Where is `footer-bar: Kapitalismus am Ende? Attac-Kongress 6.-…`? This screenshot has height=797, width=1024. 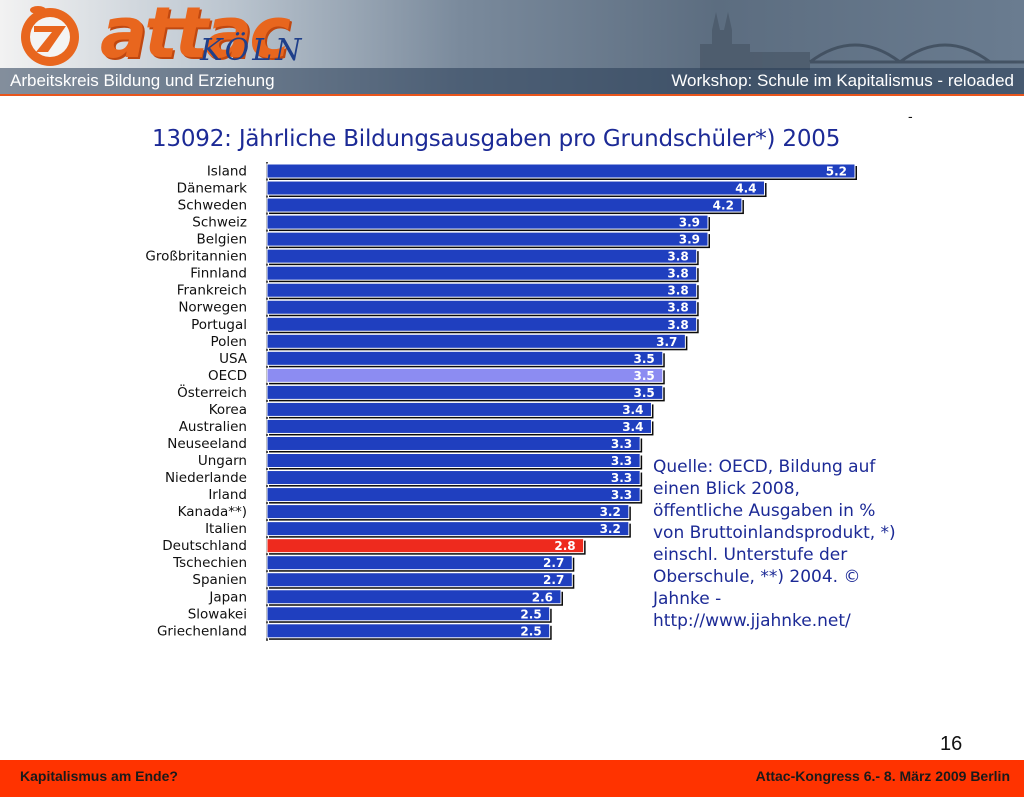
footer-bar: Kapitalismus am Ende? Attac-Kongress 6.-… is located at coordinates (512, 778).